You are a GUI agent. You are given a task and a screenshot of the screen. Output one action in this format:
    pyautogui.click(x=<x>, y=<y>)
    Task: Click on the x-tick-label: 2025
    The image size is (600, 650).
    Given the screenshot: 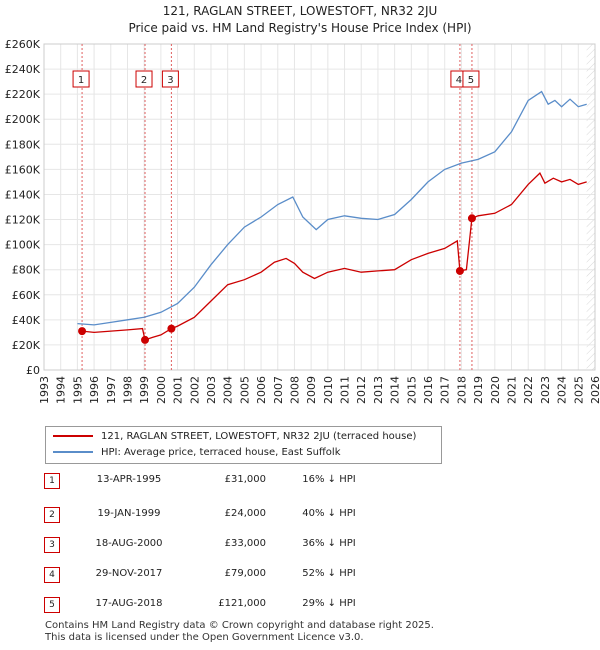 What is the action you would take?
    pyautogui.click(x=578, y=390)
    